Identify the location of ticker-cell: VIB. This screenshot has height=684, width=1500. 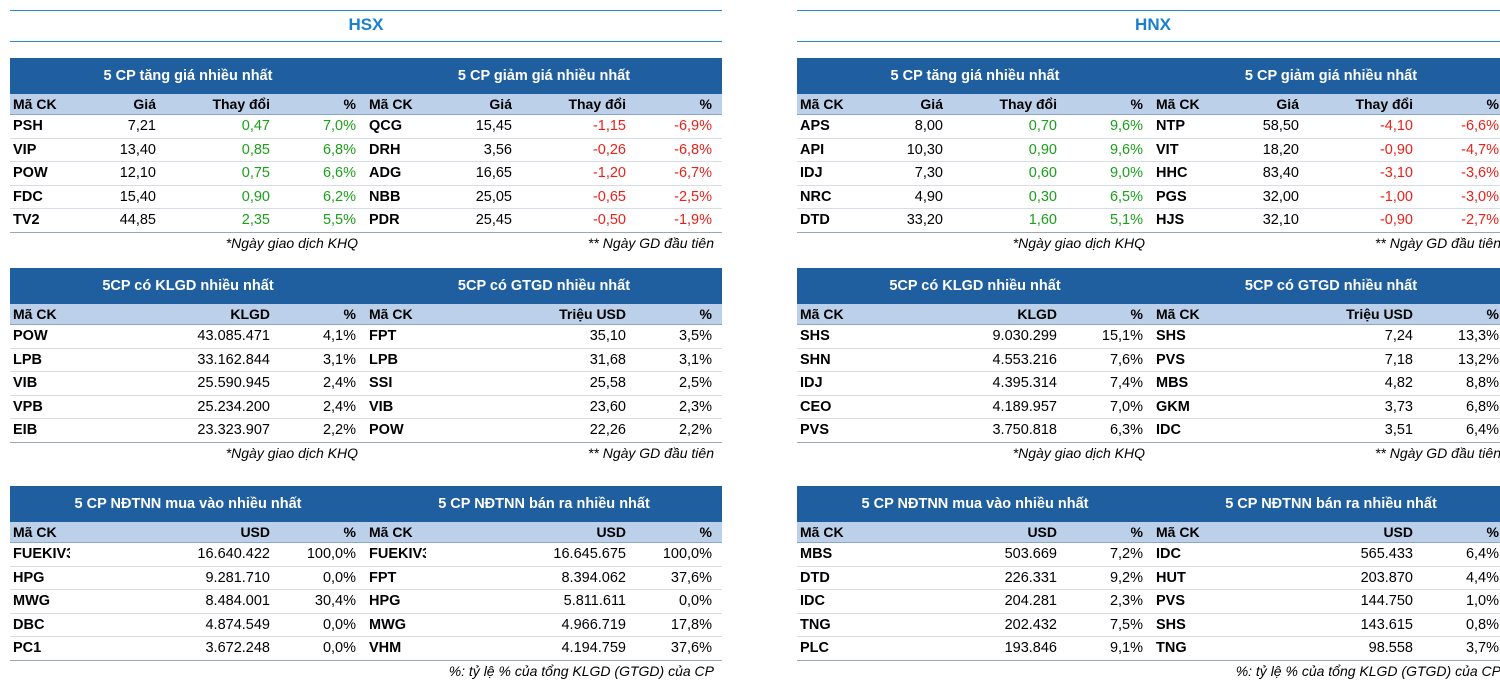
(25, 383).